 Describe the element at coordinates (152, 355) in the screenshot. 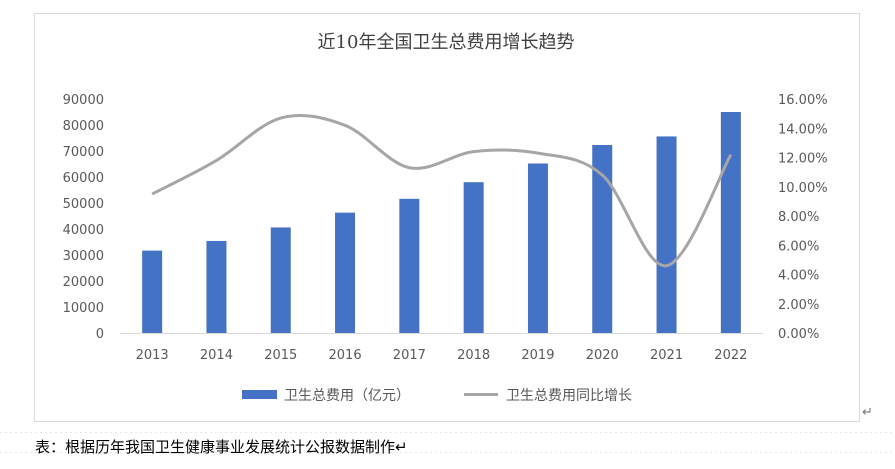

I see `x-tick-label: 2013` at that location.